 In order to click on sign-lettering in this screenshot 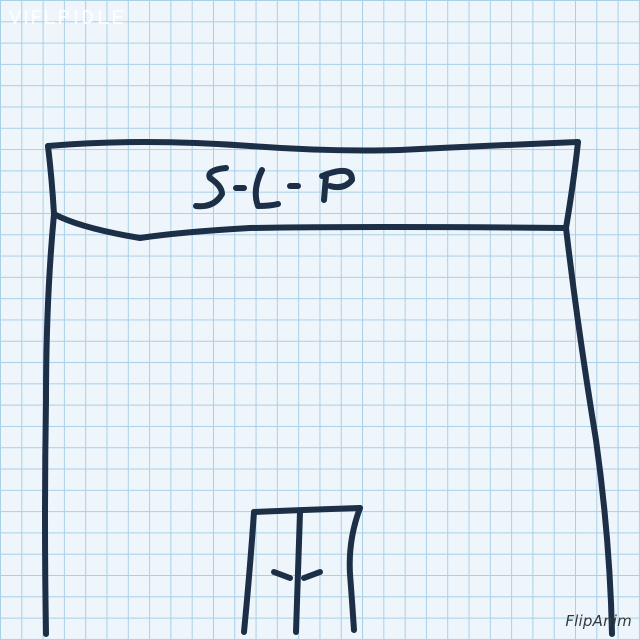, I will do `click(274, 187)`.